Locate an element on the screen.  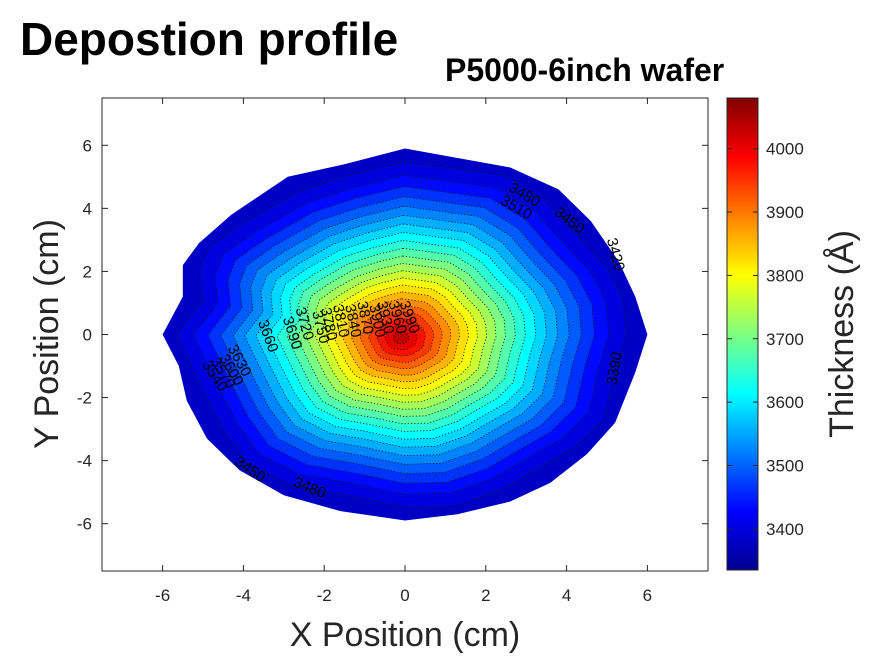
colorbar is located at coordinates (742, 334).